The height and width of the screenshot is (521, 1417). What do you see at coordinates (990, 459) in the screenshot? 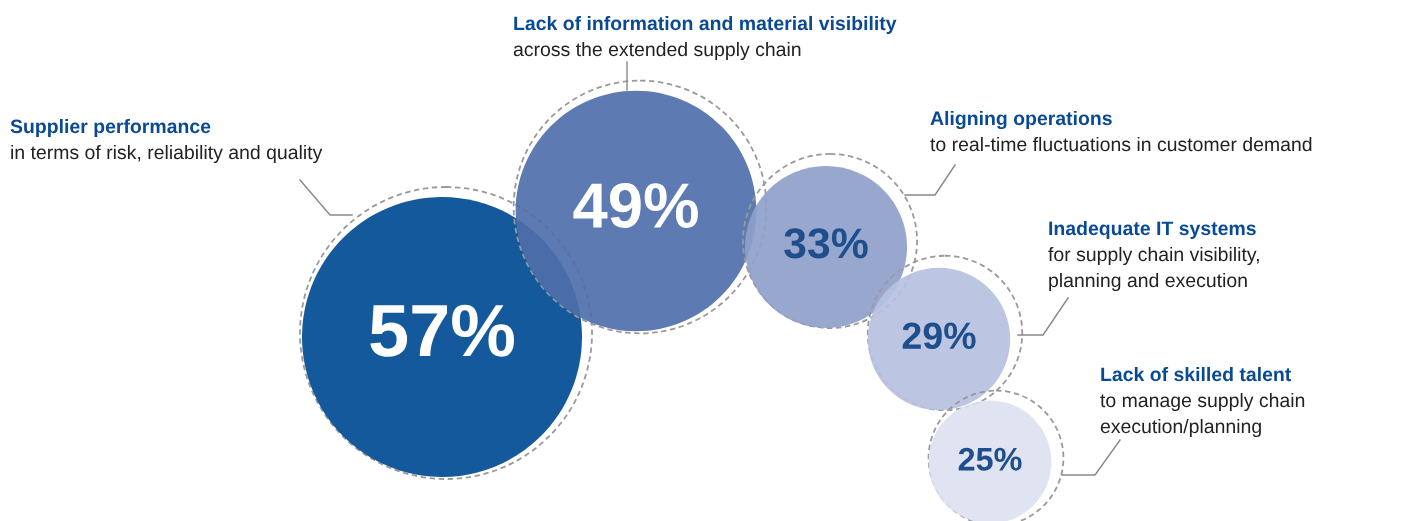
I see `data-label: 25%` at bounding box center [990, 459].